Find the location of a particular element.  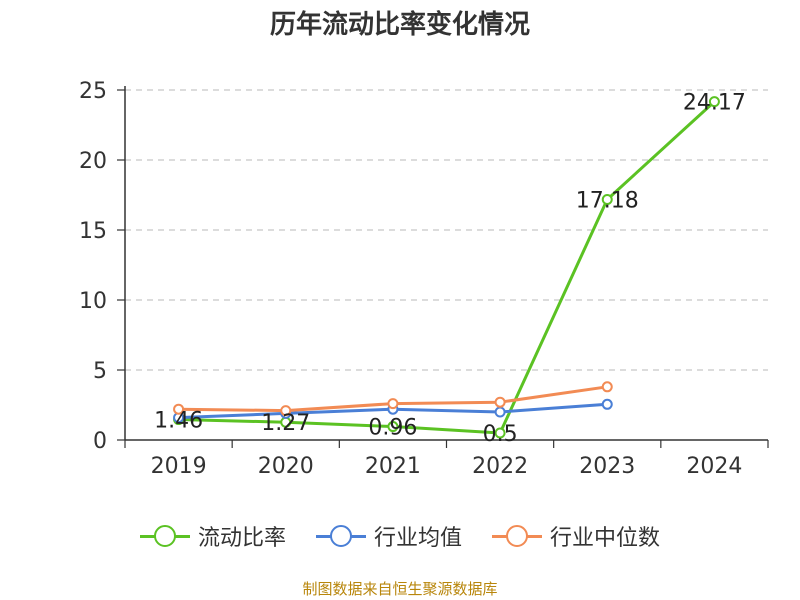

x-tick-label: 2023 is located at coordinates (607, 466).